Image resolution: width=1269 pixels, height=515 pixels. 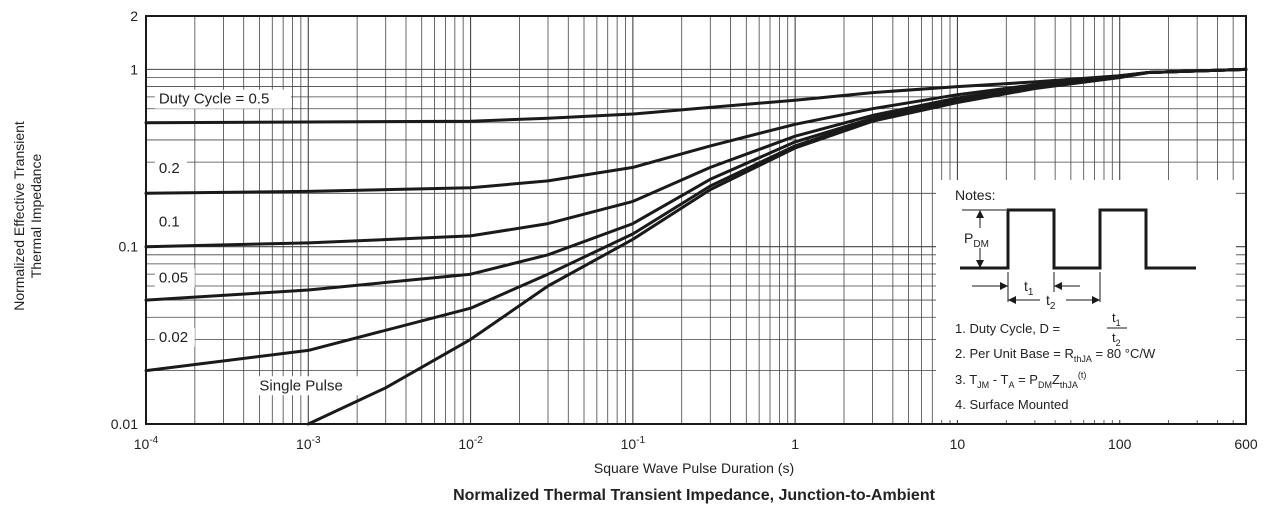 I want to click on x-tick-label: 10⁻⁴, so click(x=146, y=443).